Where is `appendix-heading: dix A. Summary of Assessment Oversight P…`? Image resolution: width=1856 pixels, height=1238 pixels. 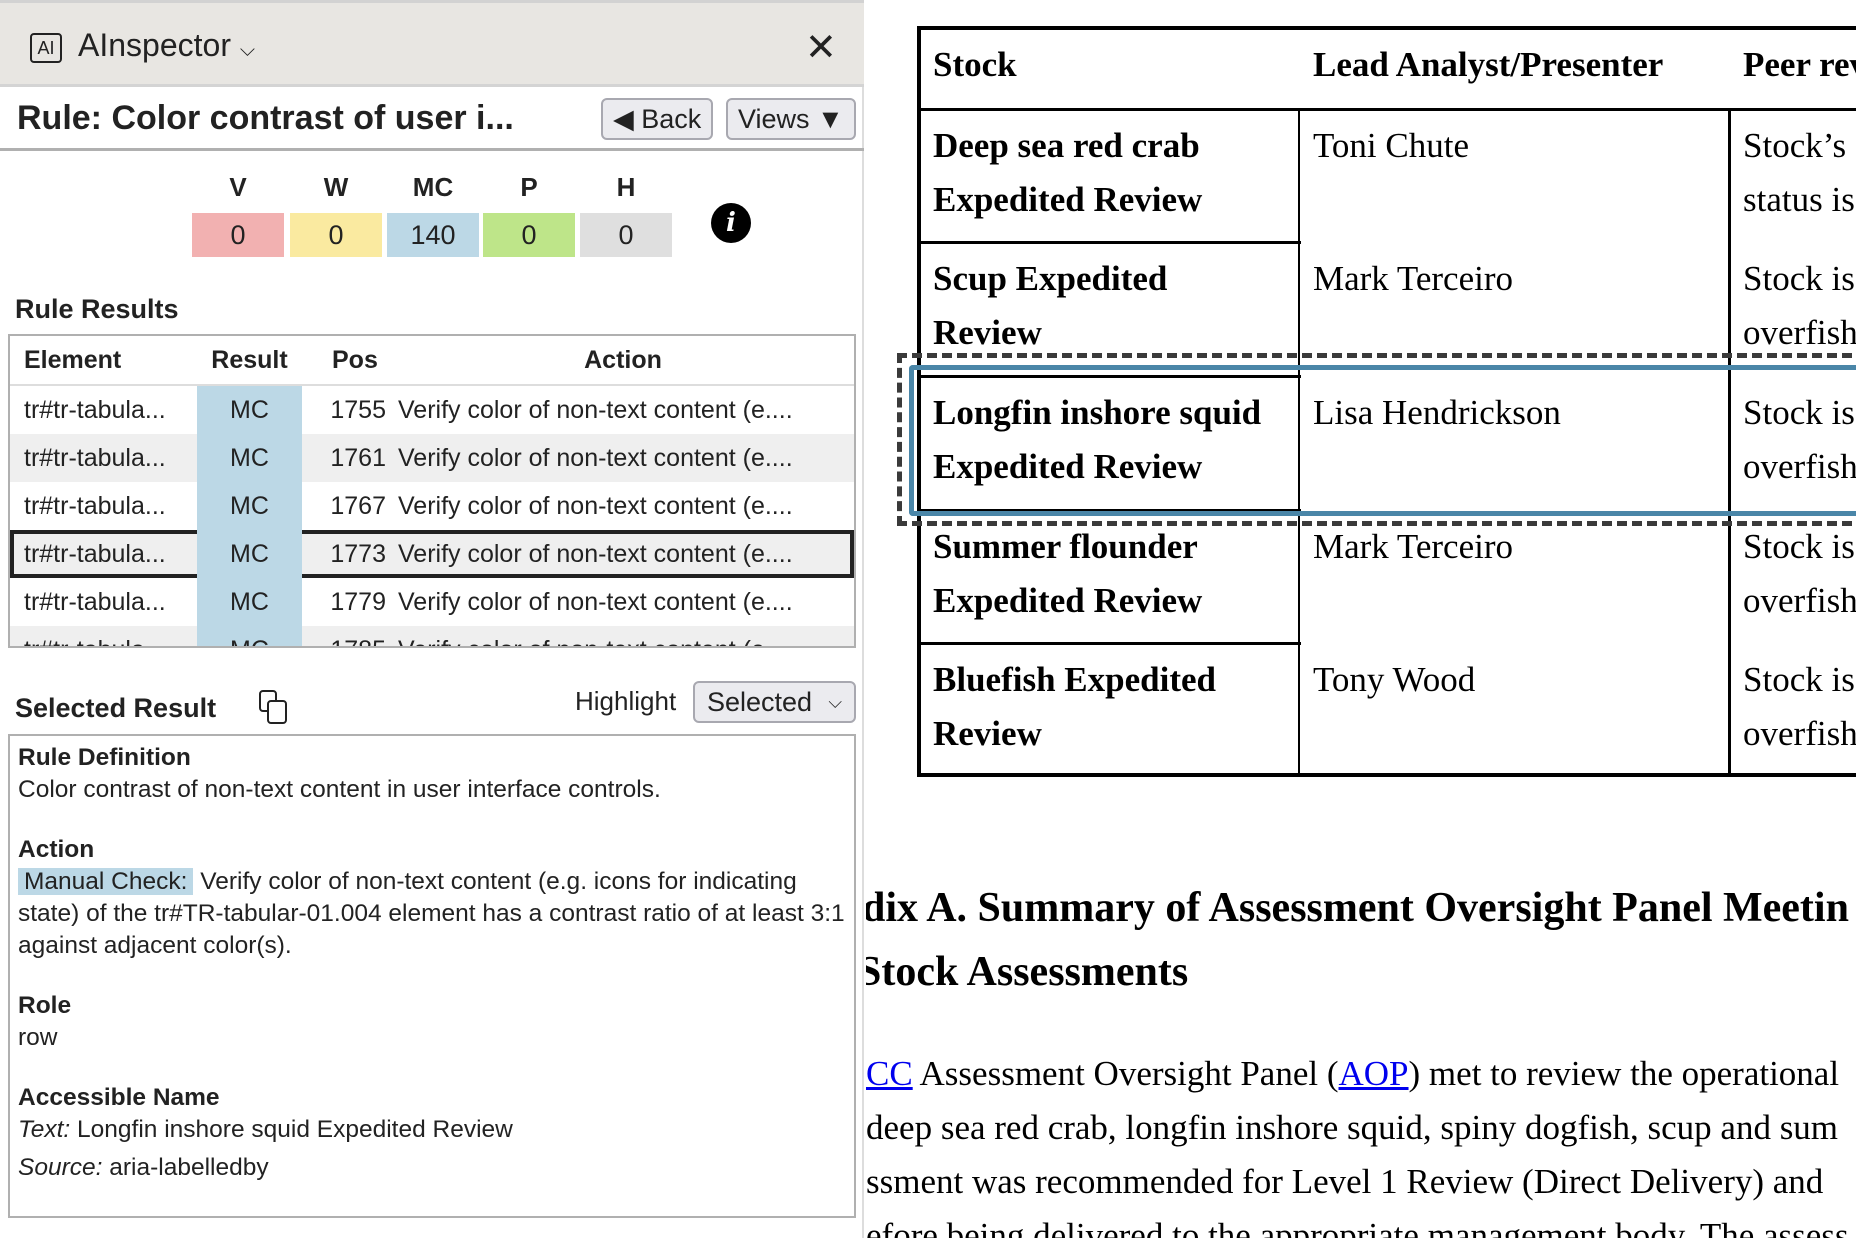
appendix-heading: dix A. Summary of Assessment Oversight P… is located at coordinates (1357, 908).